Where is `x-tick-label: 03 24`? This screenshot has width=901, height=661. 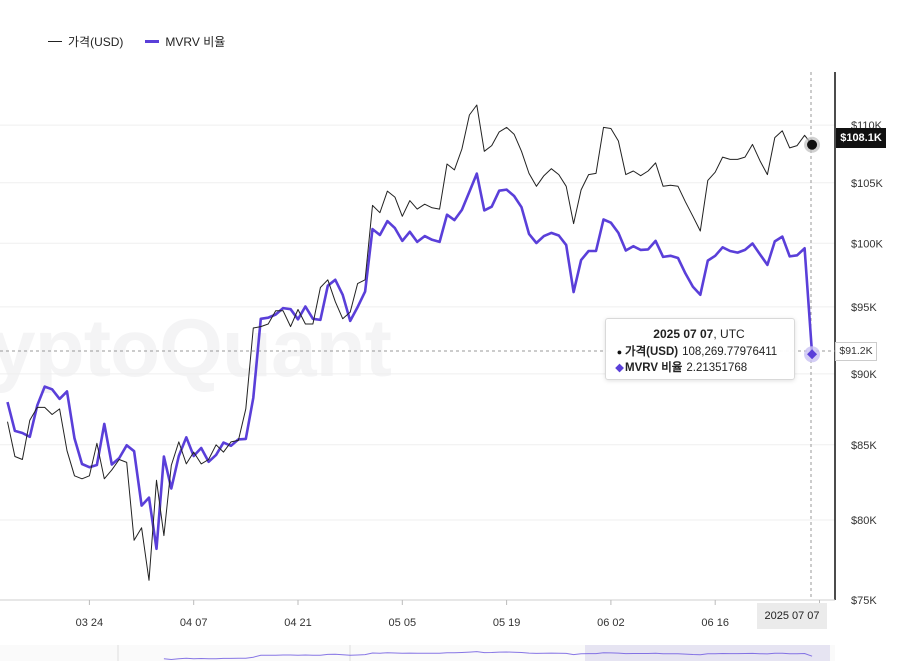 x-tick-label: 03 24 is located at coordinates (90, 623).